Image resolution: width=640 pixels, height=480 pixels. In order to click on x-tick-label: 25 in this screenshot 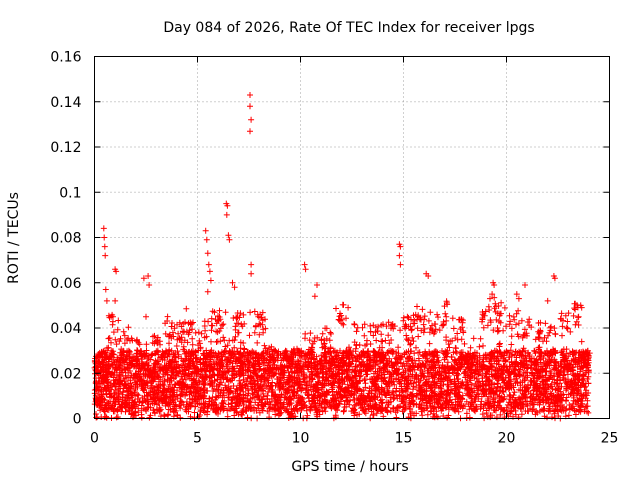, I will do `click(610, 439)`.